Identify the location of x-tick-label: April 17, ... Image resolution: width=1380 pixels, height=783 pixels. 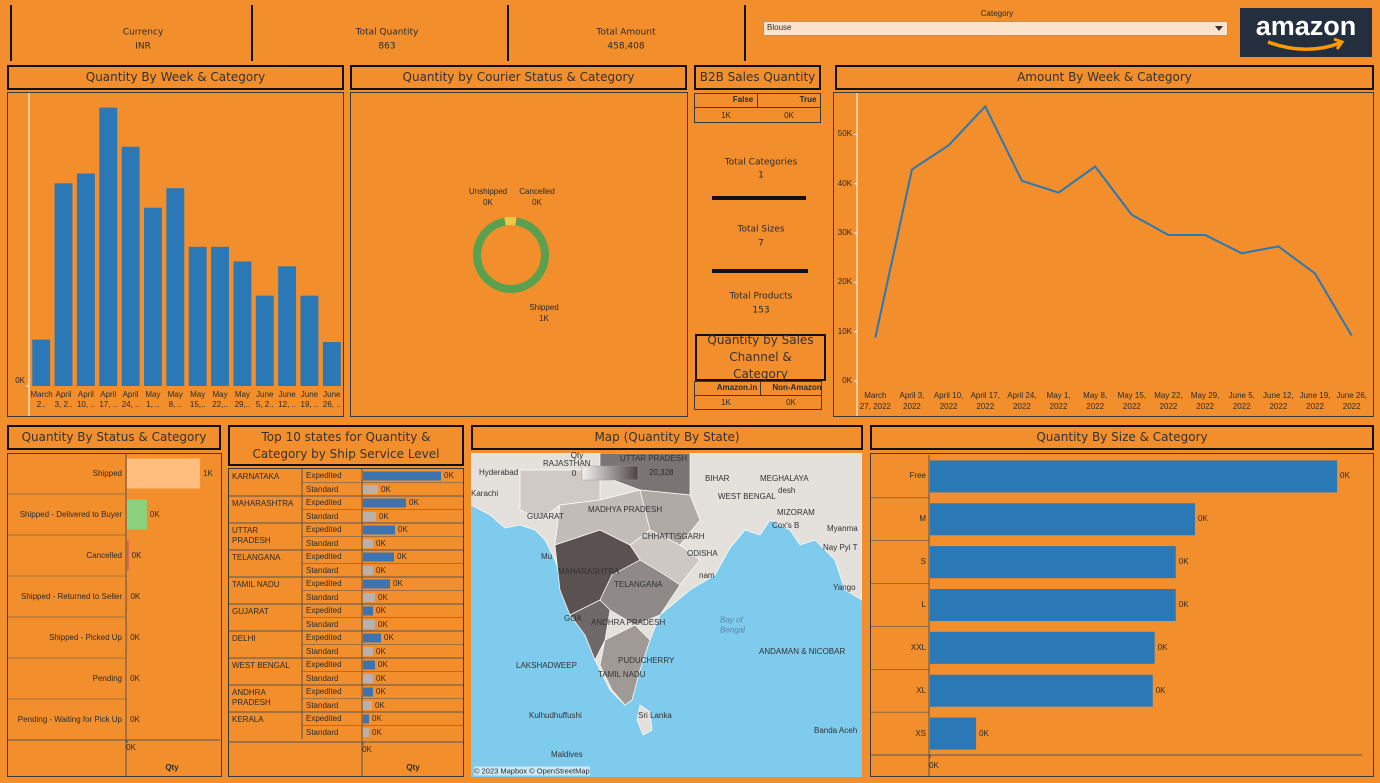
(108, 399).